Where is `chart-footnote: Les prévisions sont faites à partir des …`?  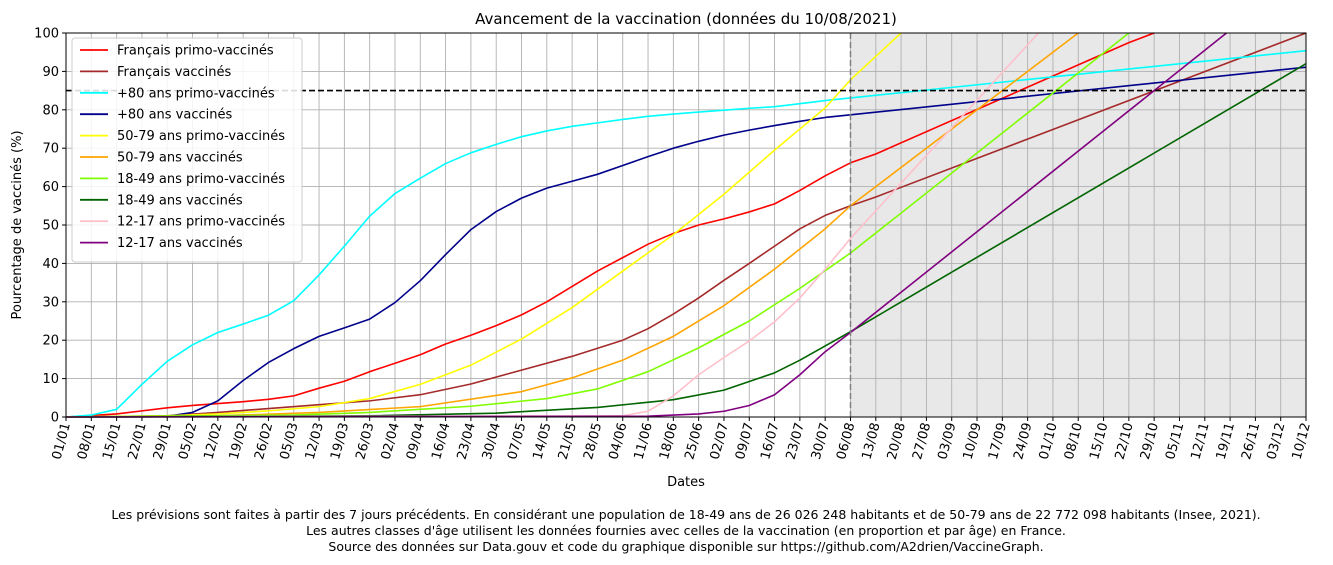 chart-footnote: Les prévisions sont faites à partir des … is located at coordinates (666, 531).